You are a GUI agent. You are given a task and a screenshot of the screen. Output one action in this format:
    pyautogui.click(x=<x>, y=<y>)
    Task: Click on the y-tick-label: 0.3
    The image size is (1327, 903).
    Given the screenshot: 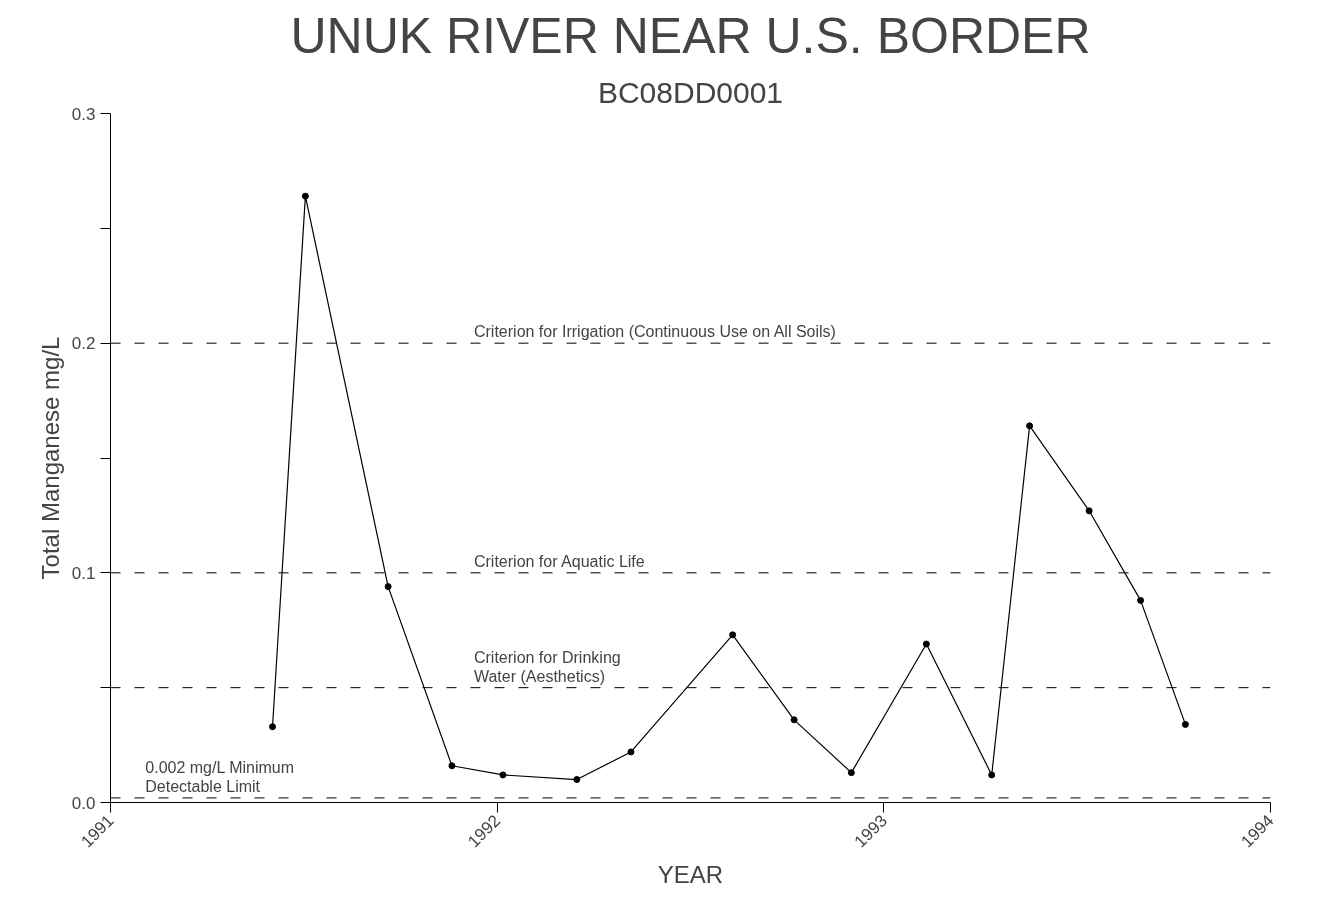 What is the action you would take?
    pyautogui.click(x=83, y=114)
    